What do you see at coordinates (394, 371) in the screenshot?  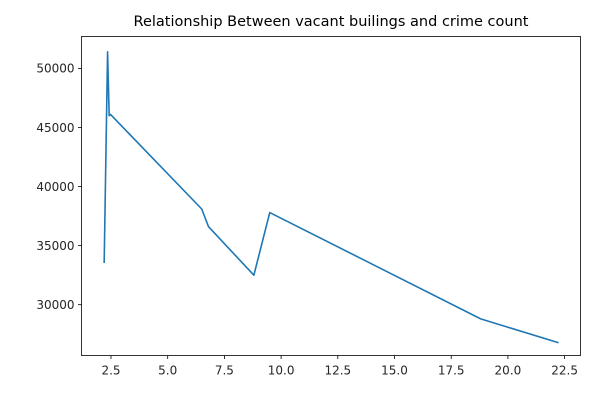 I see `x-tick-label: 15.0` at bounding box center [394, 371].